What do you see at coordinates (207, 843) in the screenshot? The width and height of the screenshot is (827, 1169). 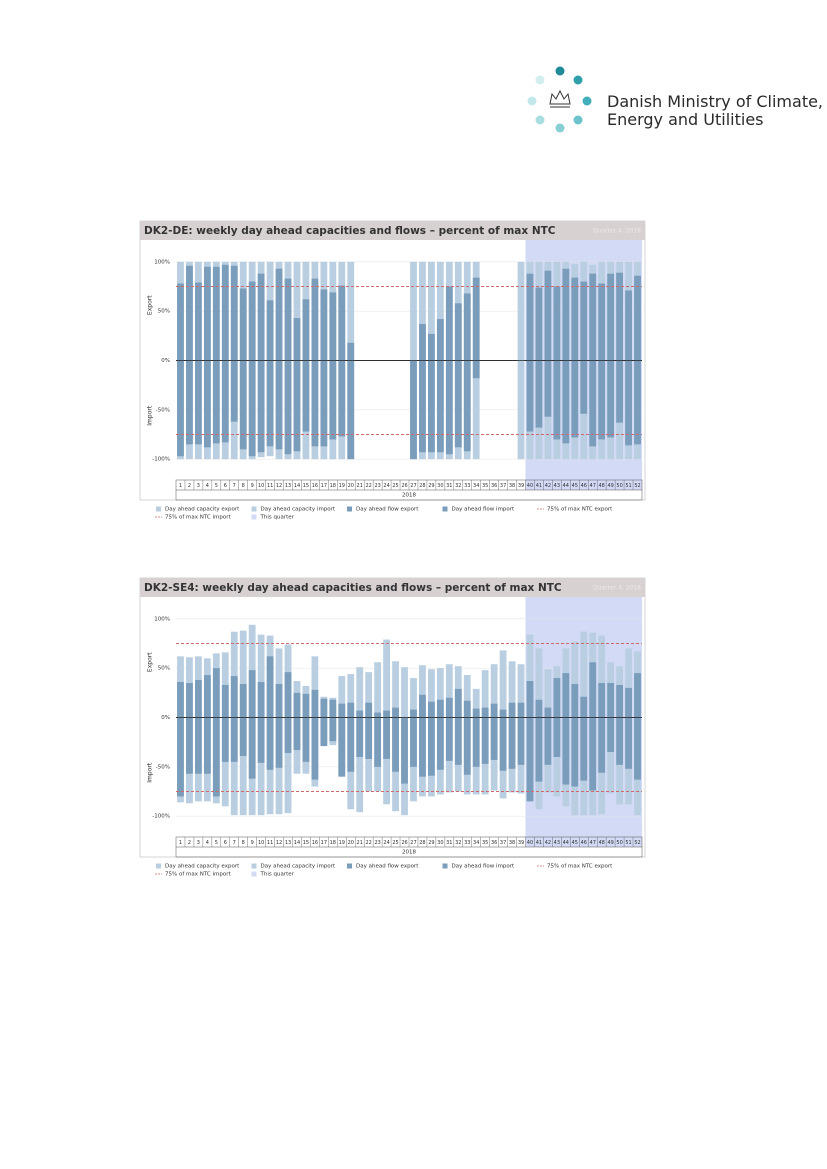 I see `x-tick-label: 4` at bounding box center [207, 843].